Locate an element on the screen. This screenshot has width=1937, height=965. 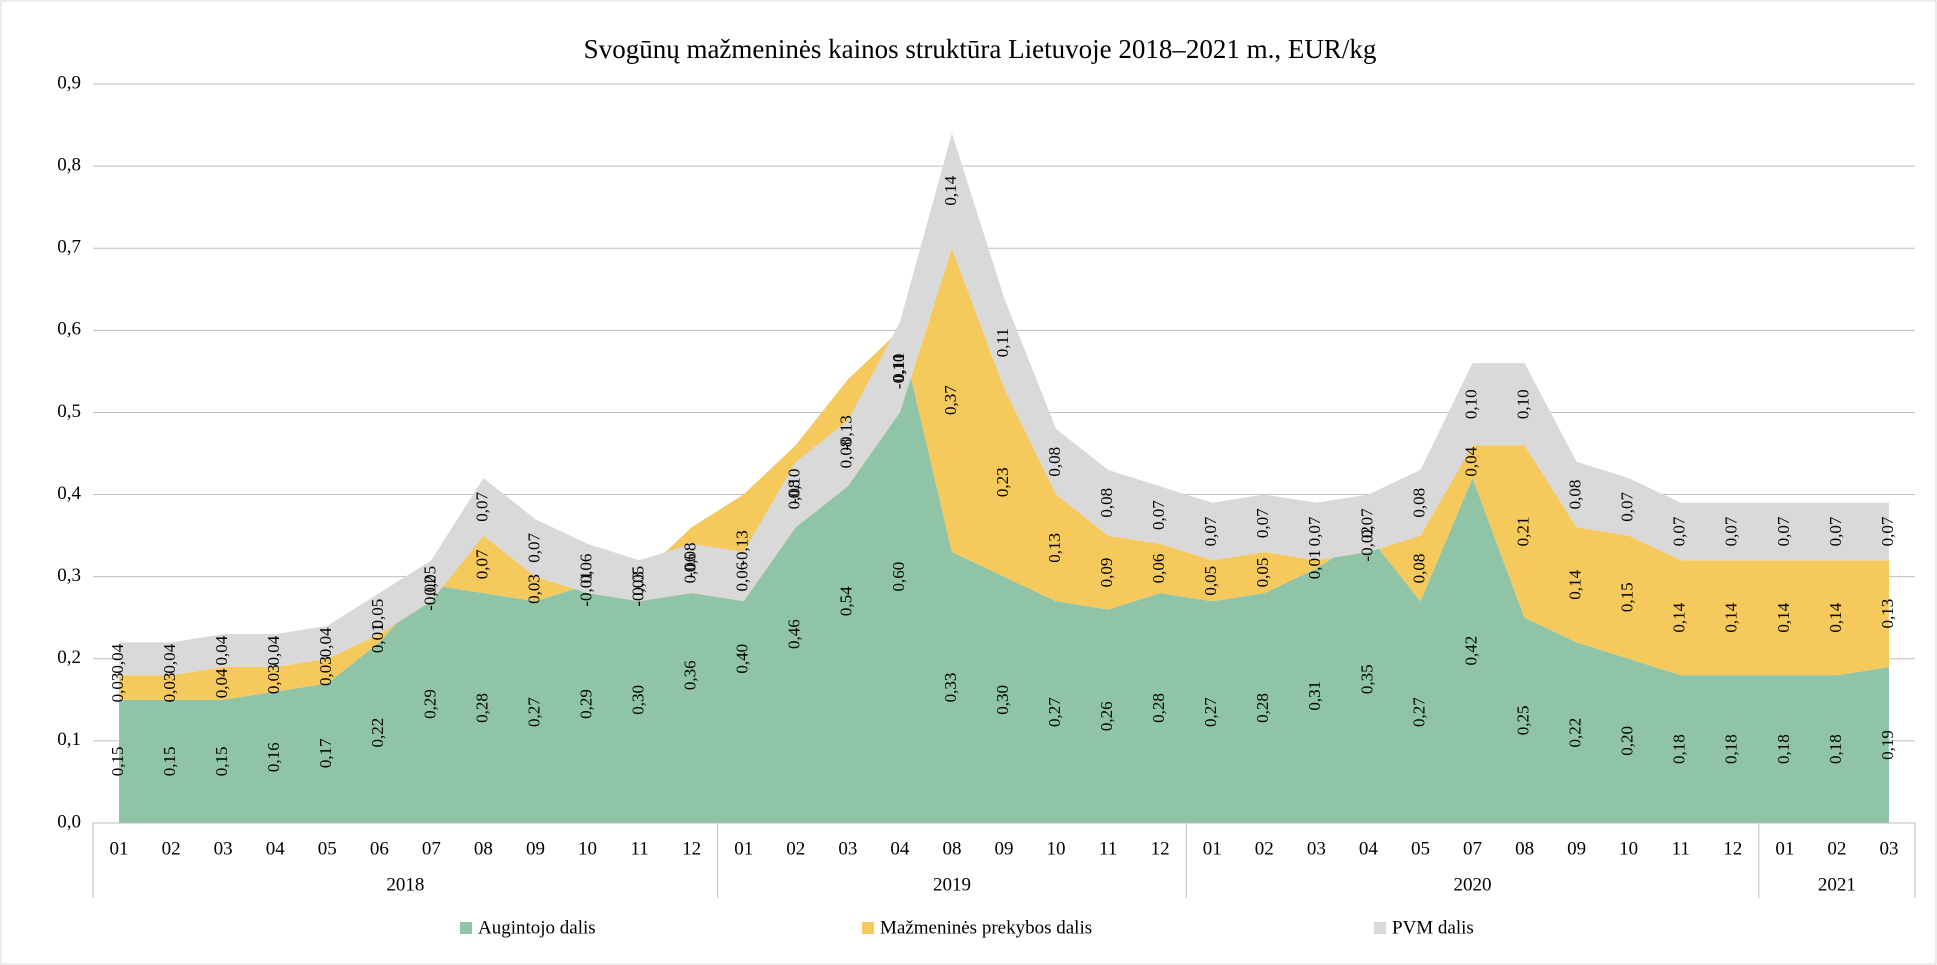
y-tick-label: 0,5 is located at coordinates (69, 411).